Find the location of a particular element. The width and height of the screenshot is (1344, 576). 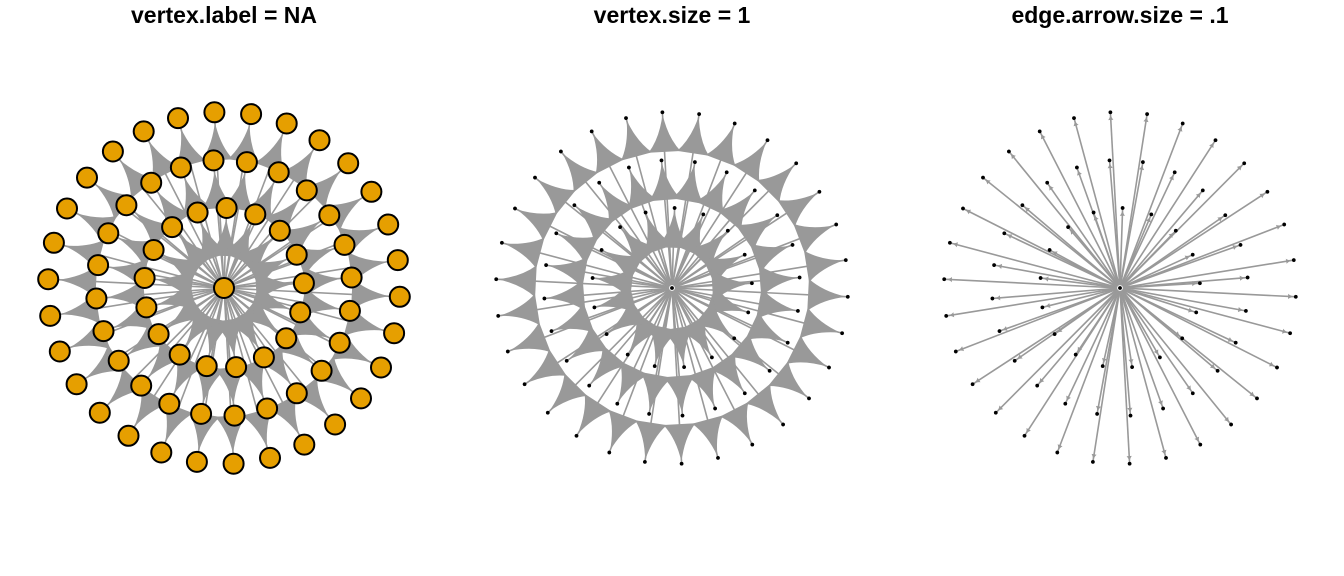

panel-title: edge.arrow.size = .1 is located at coordinates (1120, 15).